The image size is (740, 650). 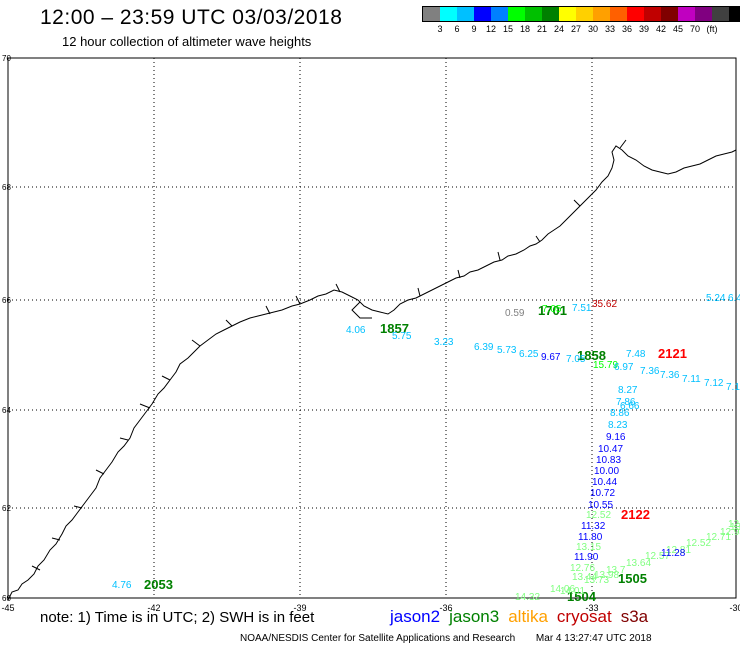 What do you see at coordinates (618, 425) in the screenshot?
I see `swh-value: 8.23` at bounding box center [618, 425].